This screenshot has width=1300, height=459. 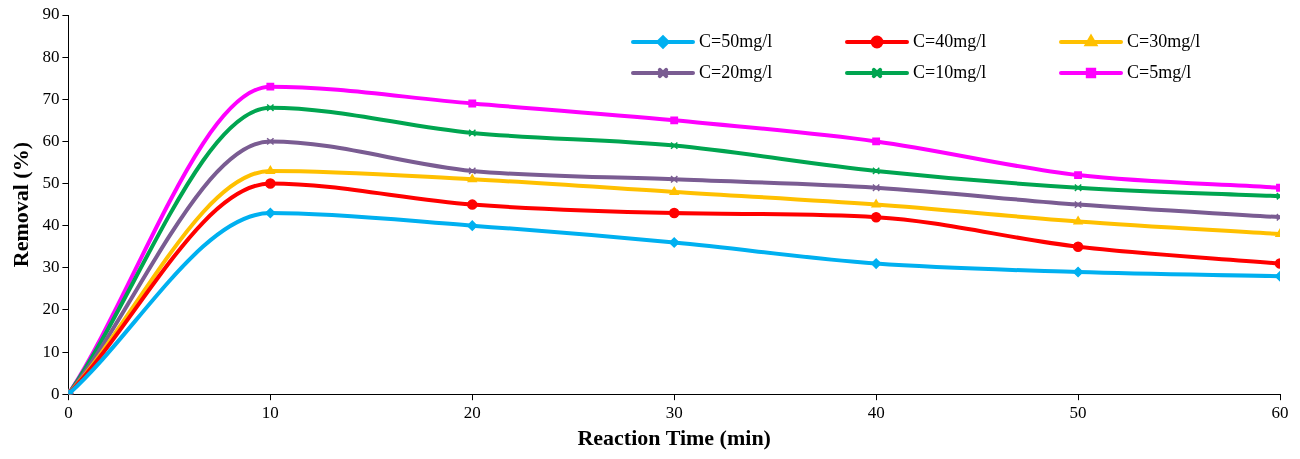 I want to click on y-tick-label: 10, so click(x=51, y=351).